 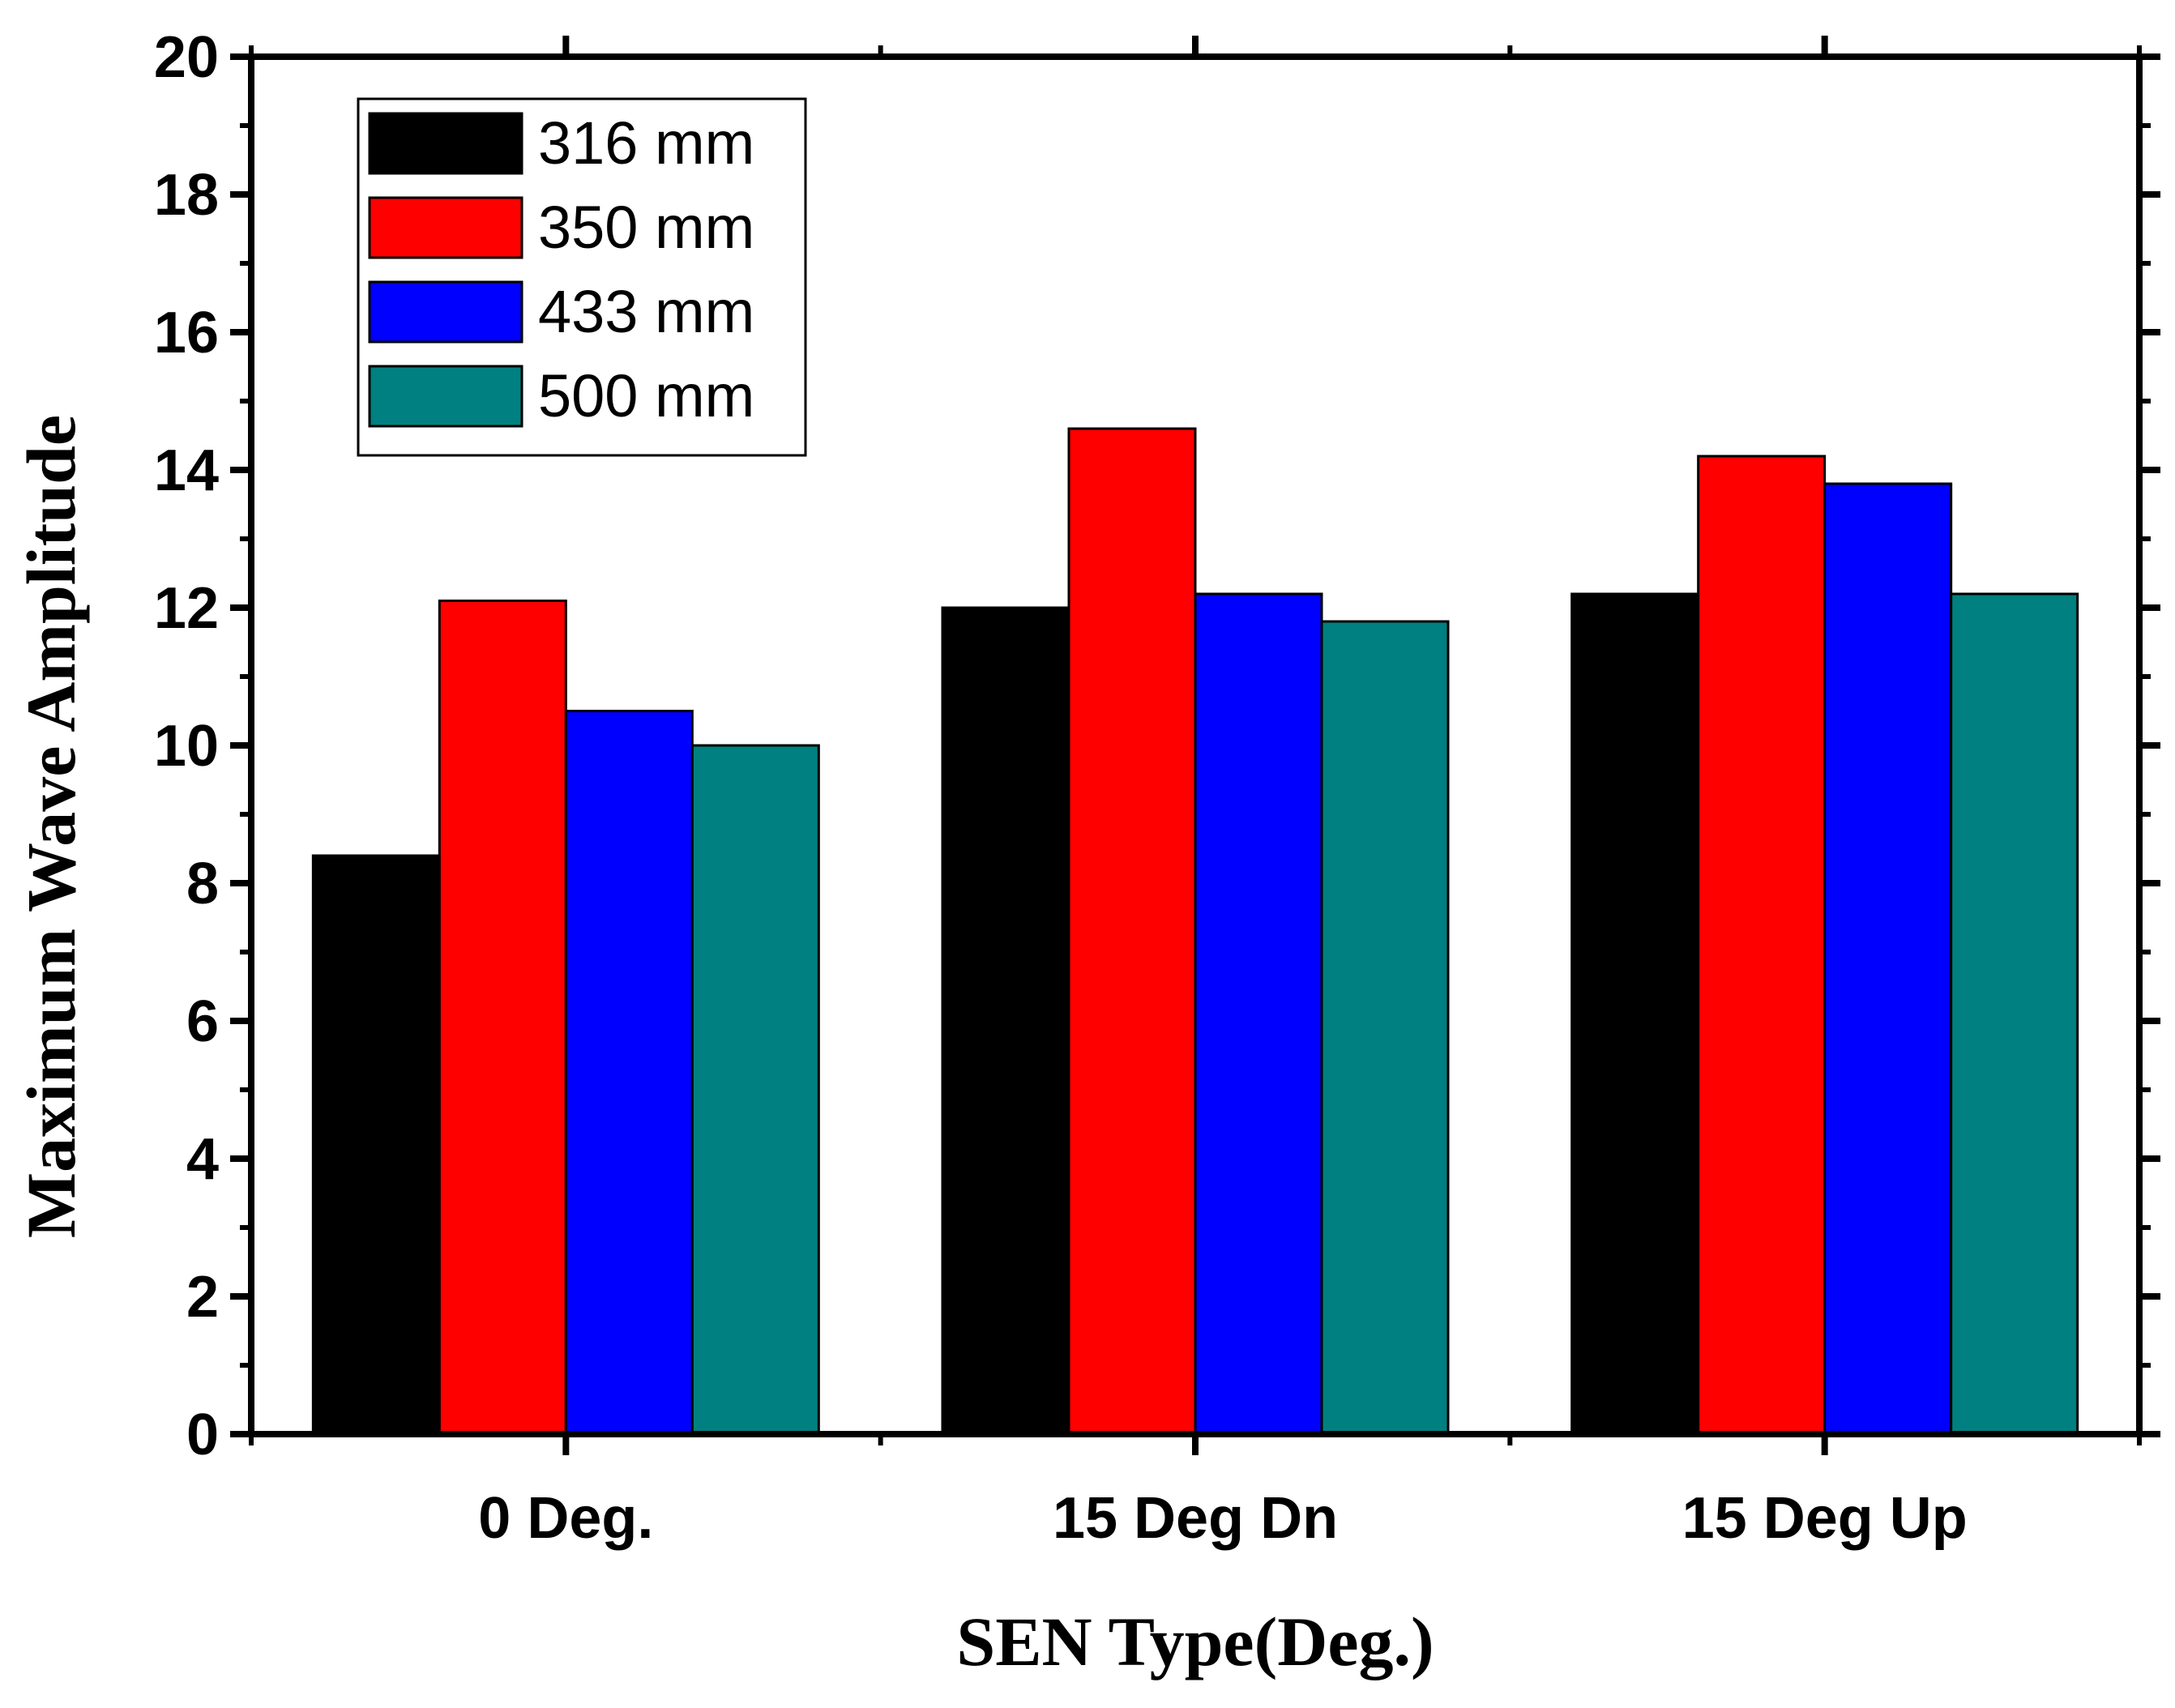 What do you see at coordinates (187, 609) in the screenshot?
I see `y-tick-label: 12` at bounding box center [187, 609].